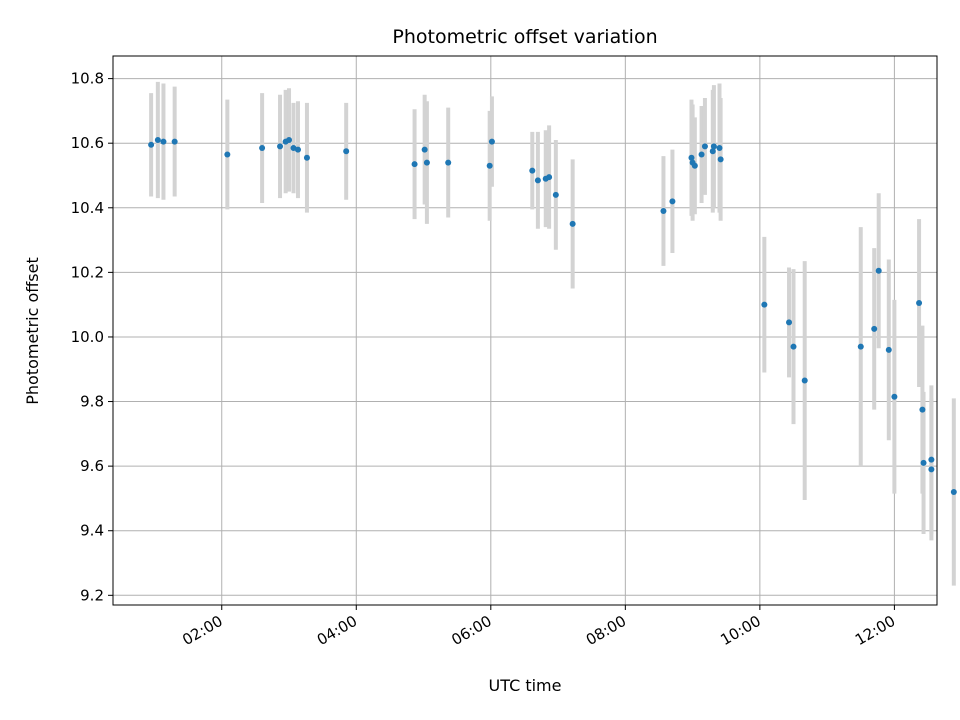 The height and width of the screenshot is (720, 960). Describe the element at coordinates (87, 79) in the screenshot. I see `y-tick-label: 10.8` at that location.